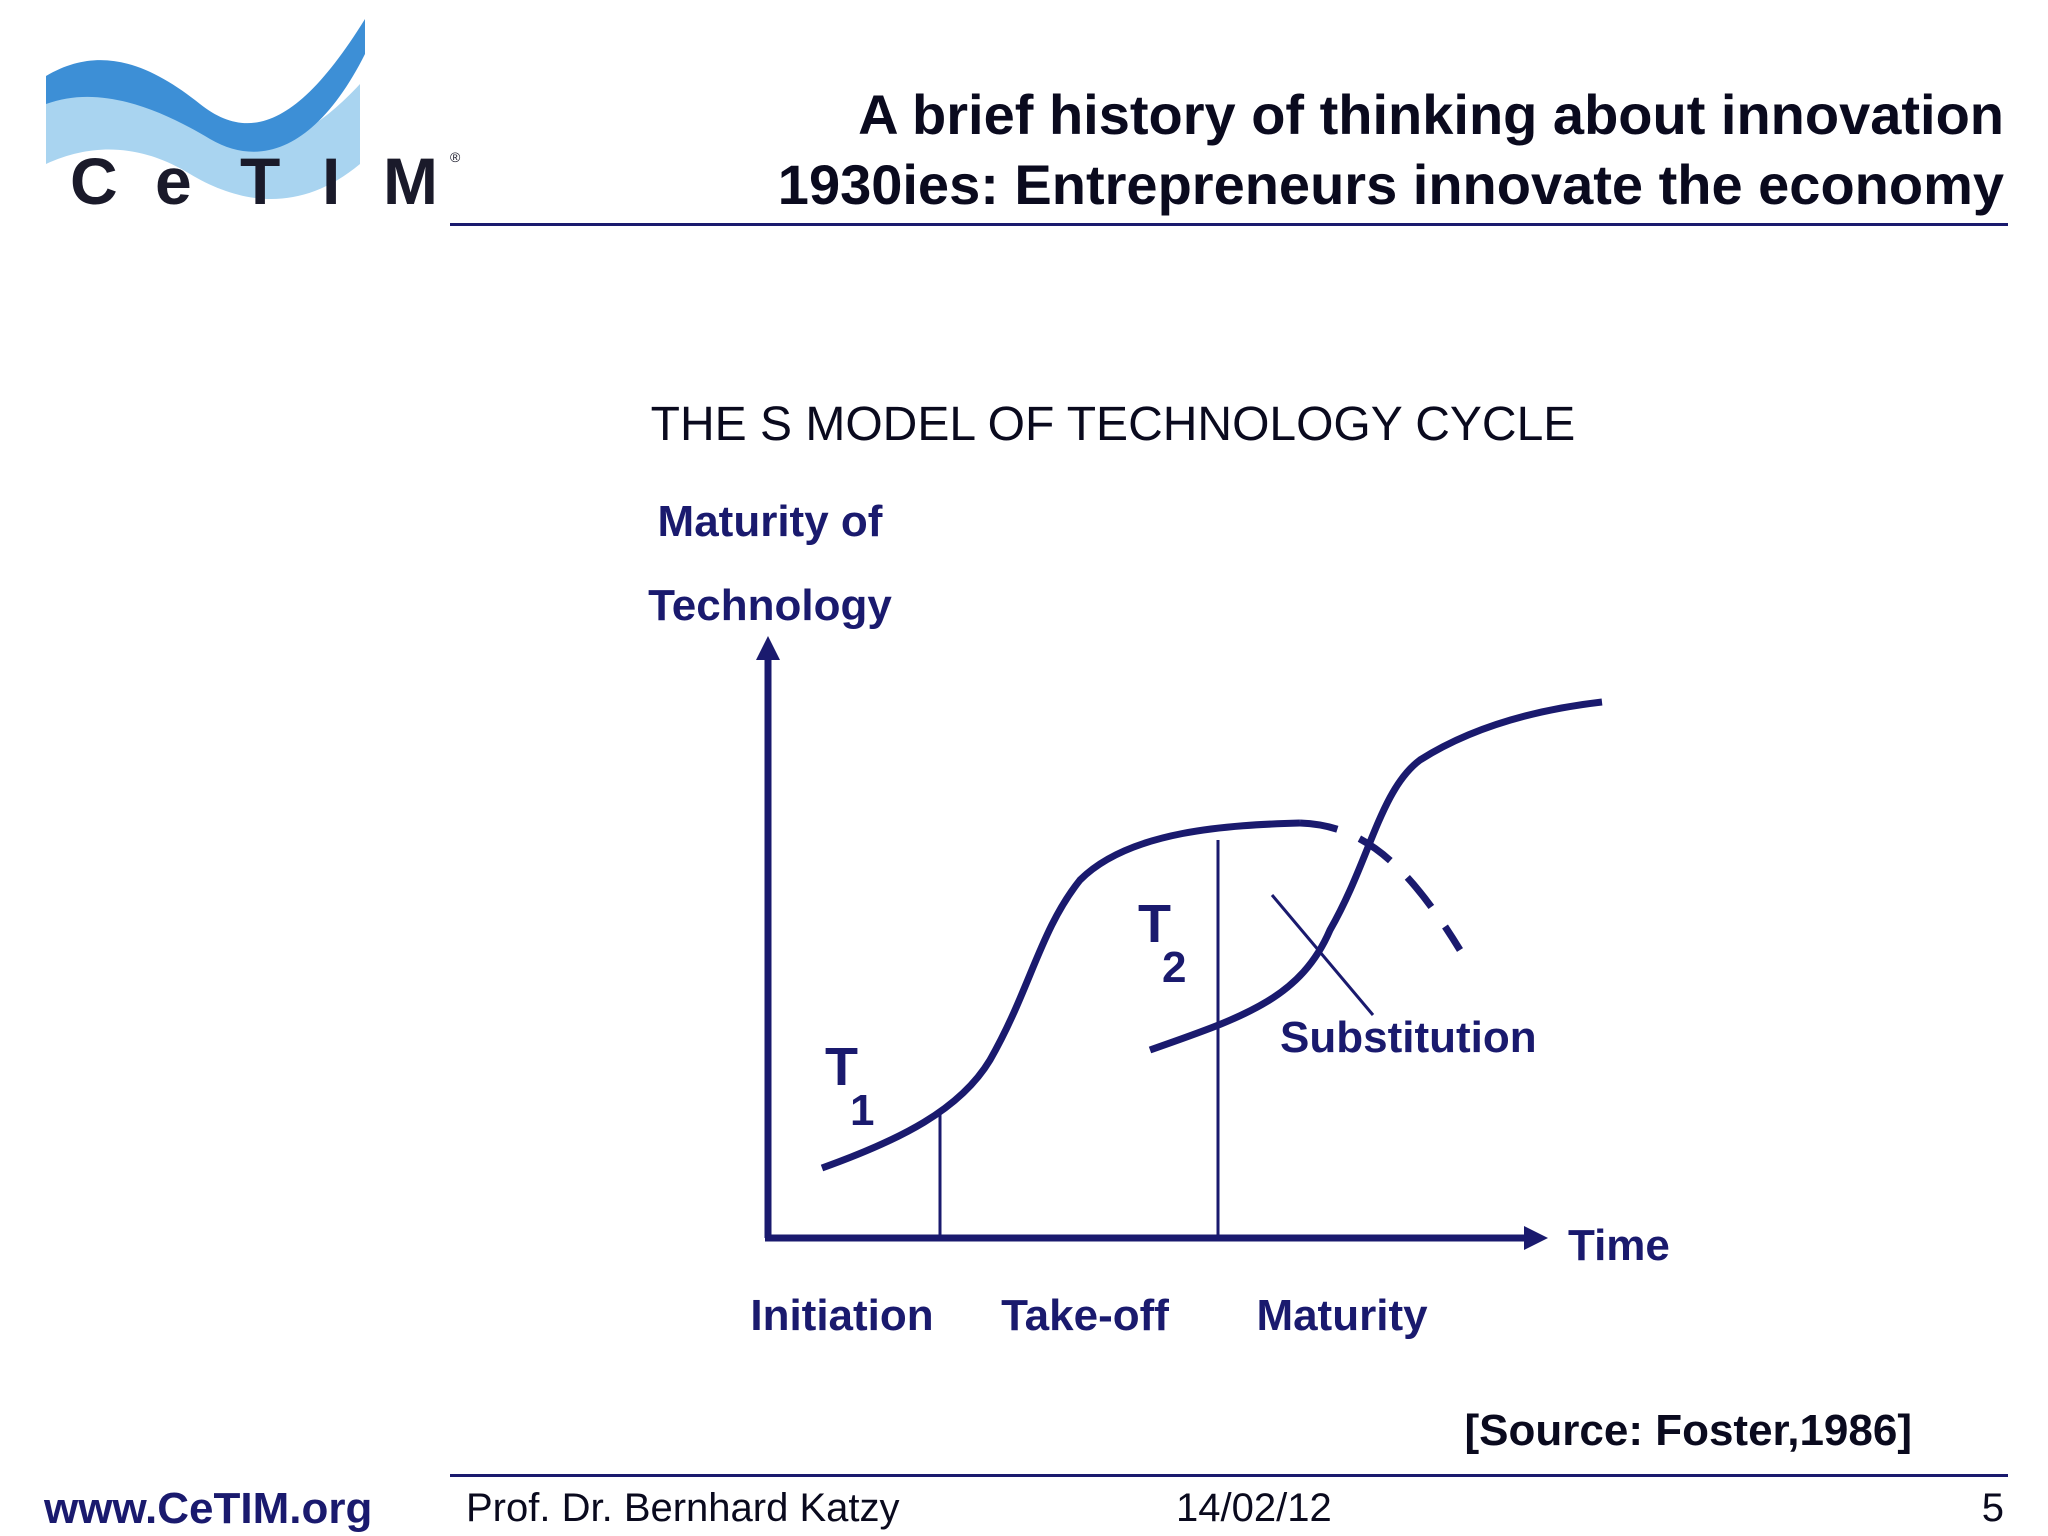 The width and height of the screenshot is (2048, 1536). Describe the element at coordinates (208, 1508) in the screenshot. I see `footer-url: www.CeTIM.org` at that location.